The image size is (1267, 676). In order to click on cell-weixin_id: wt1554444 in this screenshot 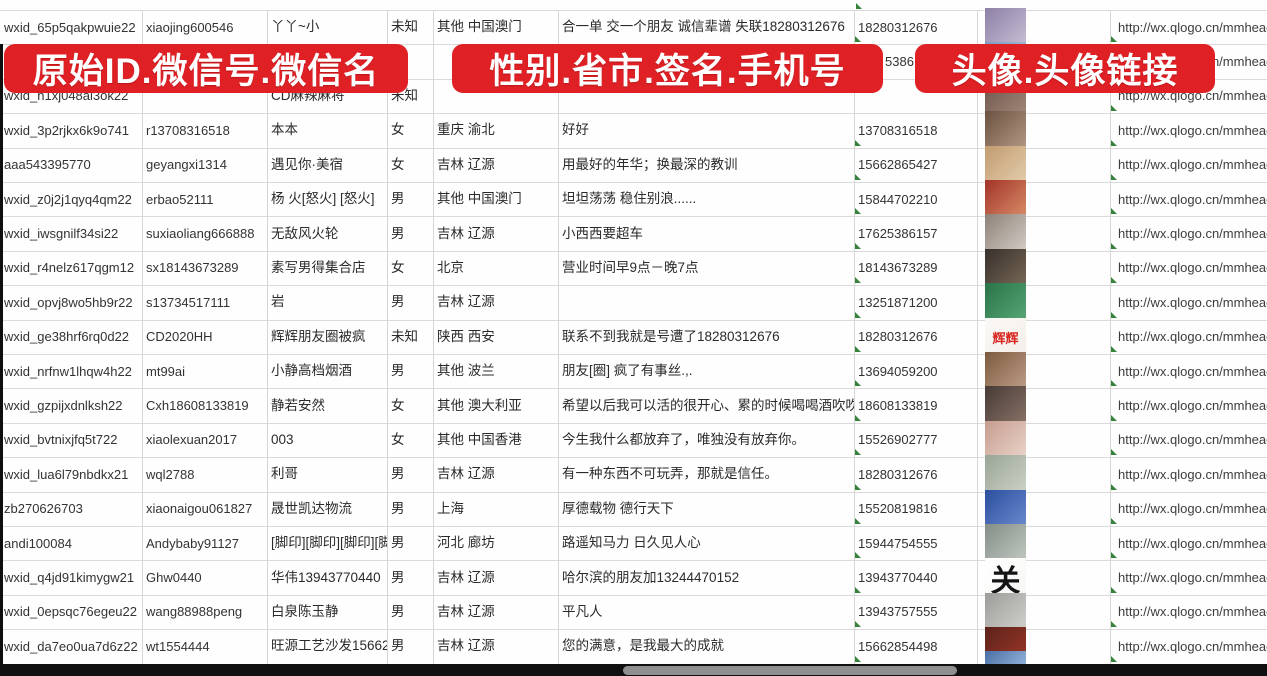, I will do `click(178, 646)`.